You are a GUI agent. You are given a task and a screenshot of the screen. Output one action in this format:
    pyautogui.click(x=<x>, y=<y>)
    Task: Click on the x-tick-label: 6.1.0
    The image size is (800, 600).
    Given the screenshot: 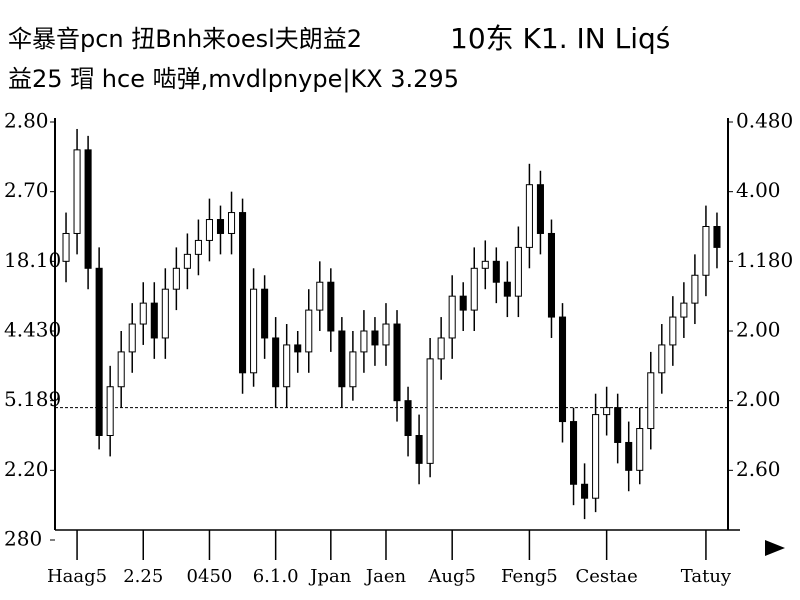 What is the action you would take?
    pyautogui.click(x=276, y=576)
    